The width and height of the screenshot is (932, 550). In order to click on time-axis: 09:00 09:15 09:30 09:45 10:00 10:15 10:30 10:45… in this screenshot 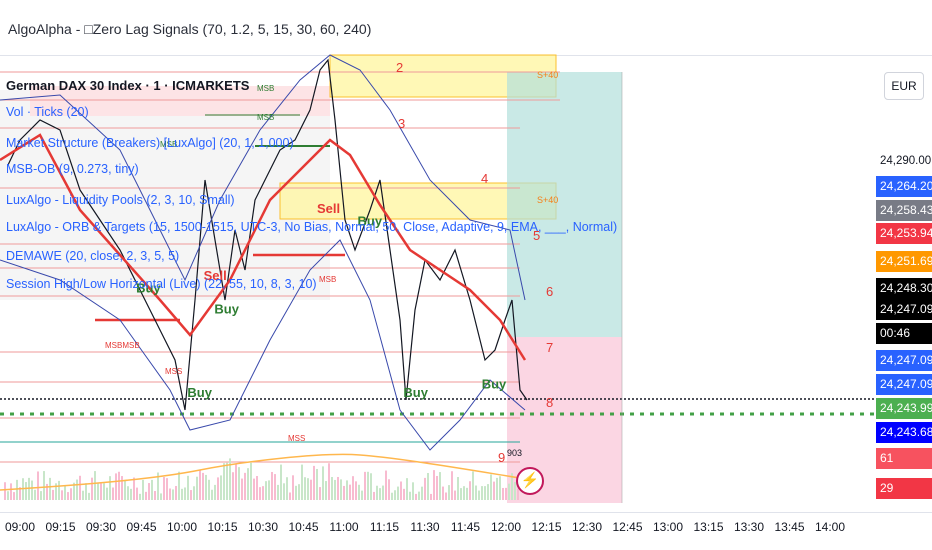, I will do `click(466, 531)`.